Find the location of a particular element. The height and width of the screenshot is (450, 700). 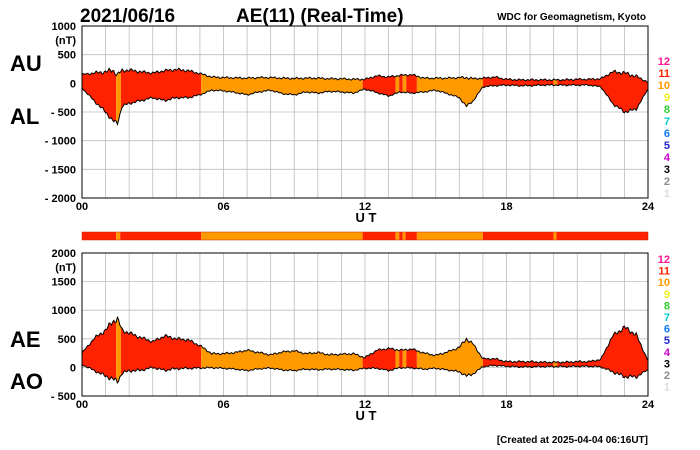

station-count-scale-label: 4 is located at coordinates (667, 158).